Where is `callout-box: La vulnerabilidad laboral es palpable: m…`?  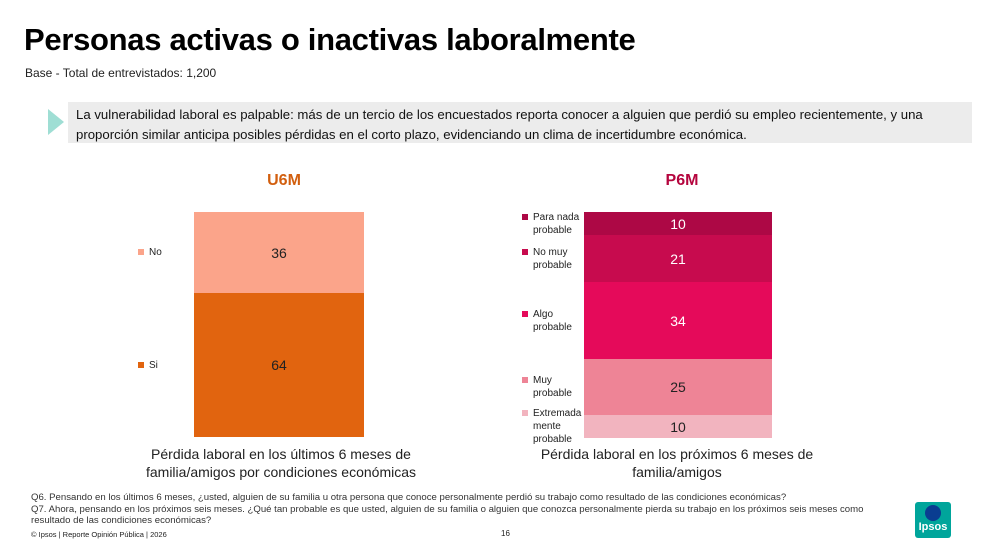
callout-box: La vulnerabilidad laboral es palpable: m… is located at coordinates (520, 122).